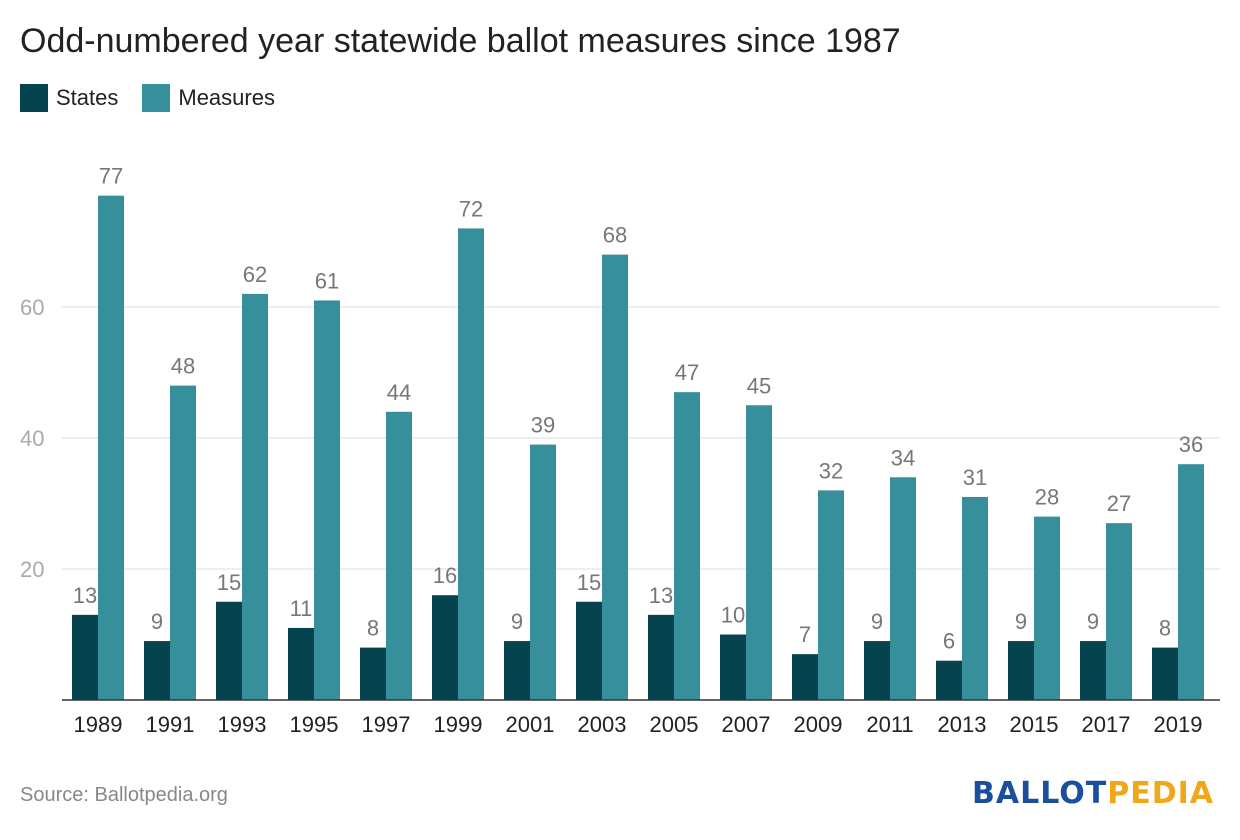 This screenshot has height=840, width=1240. I want to click on bar-states-2009, so click(805, 677).